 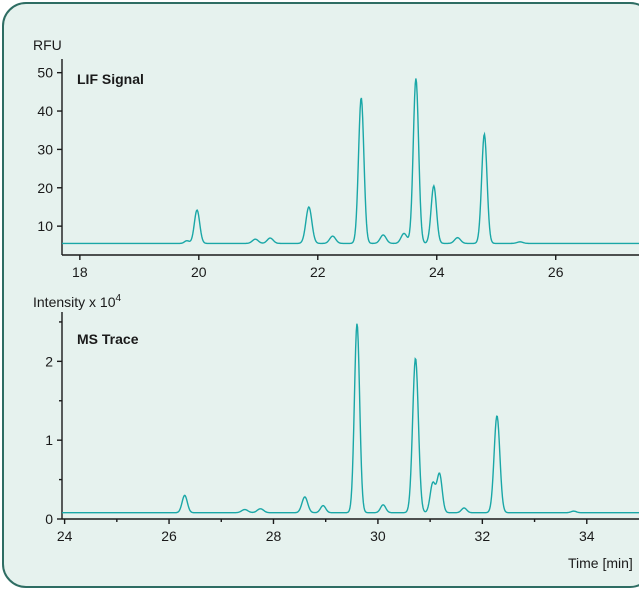 What do you see at coordinates (378, 536) in the screenshot?
I see `ms-x-tick-label: 30` at bounding box center [378, 536].